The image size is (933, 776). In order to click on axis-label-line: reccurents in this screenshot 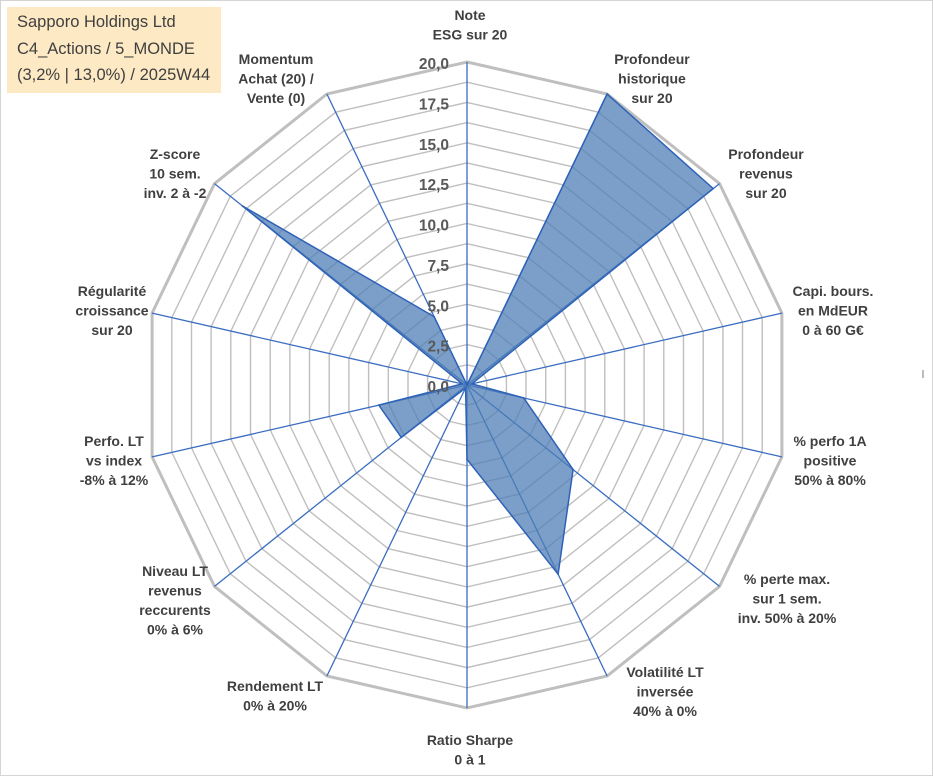, I will do `click(175, 610)`.